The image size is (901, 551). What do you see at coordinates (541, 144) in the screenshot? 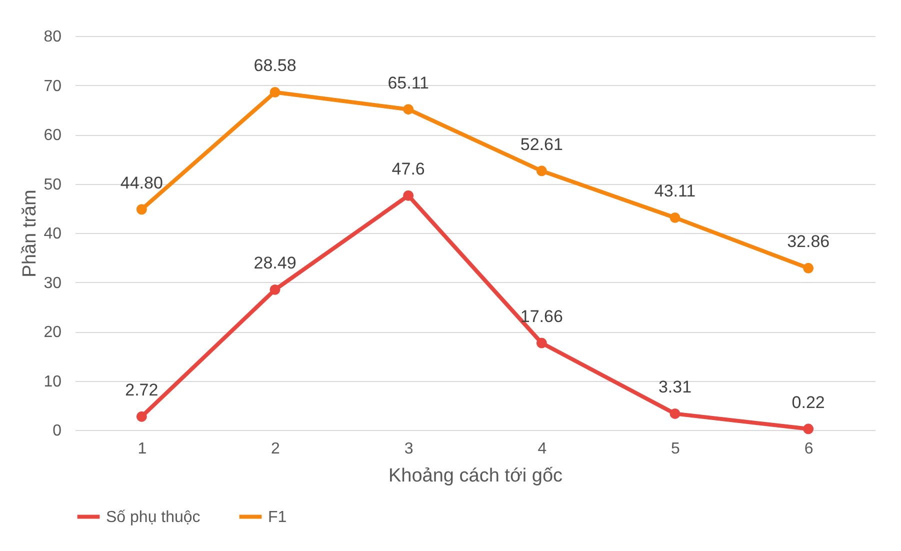
I see `data-label: 52.61` at bounding box center [541, 144].